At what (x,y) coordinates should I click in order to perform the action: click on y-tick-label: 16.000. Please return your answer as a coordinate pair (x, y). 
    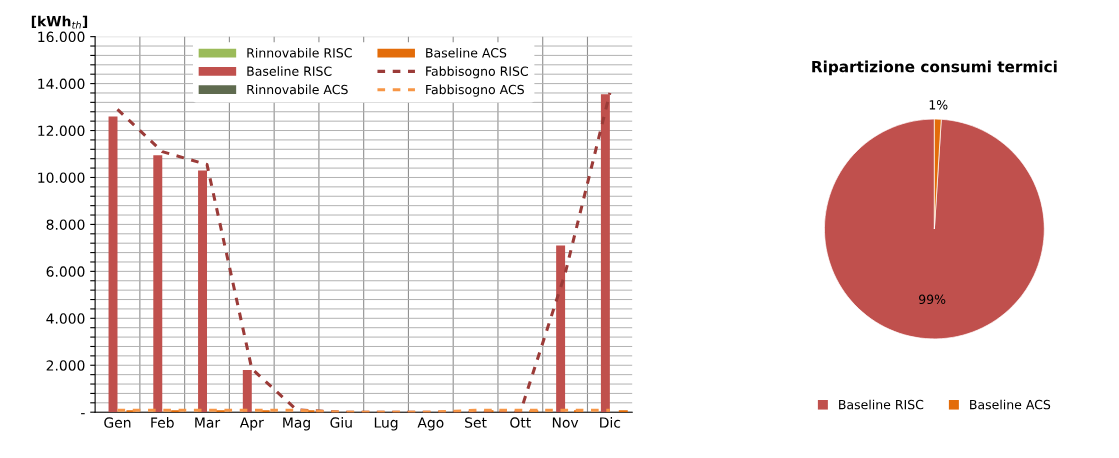
    Looking at the image, I should click on (61, 37).